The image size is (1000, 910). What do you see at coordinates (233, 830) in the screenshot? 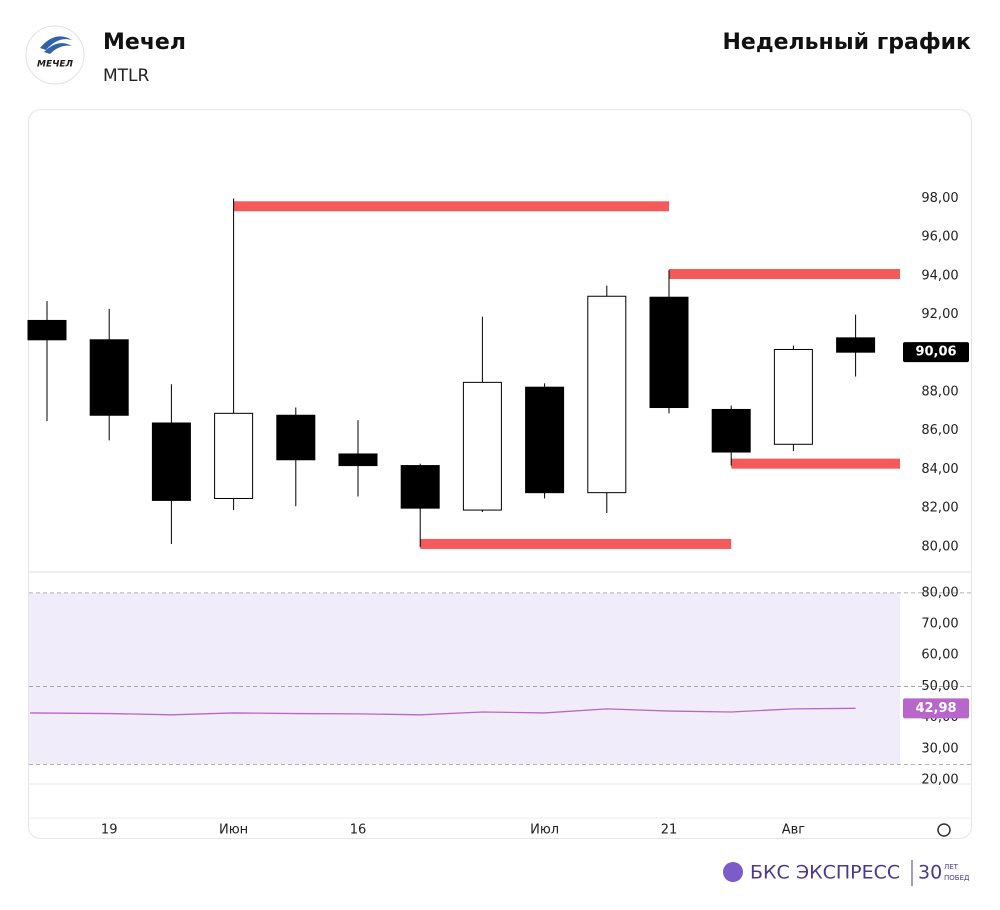
I see `x-tick-label: Июн` at bounding box center [233, 830].